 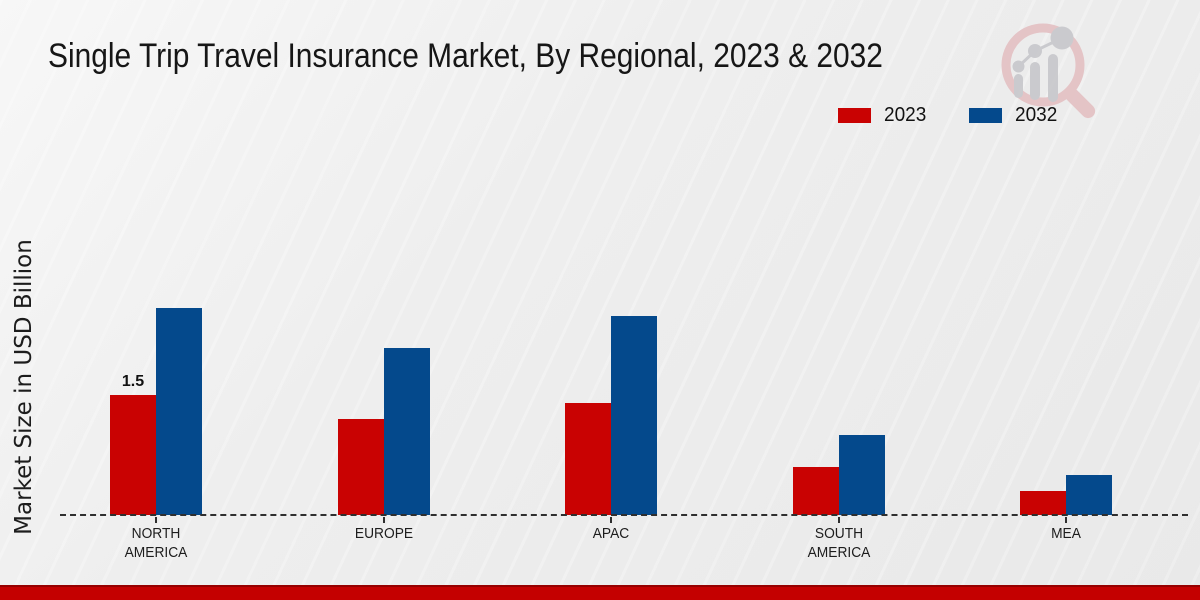 I want to click on legend-swatch-2023, so click(x=854, y=115).